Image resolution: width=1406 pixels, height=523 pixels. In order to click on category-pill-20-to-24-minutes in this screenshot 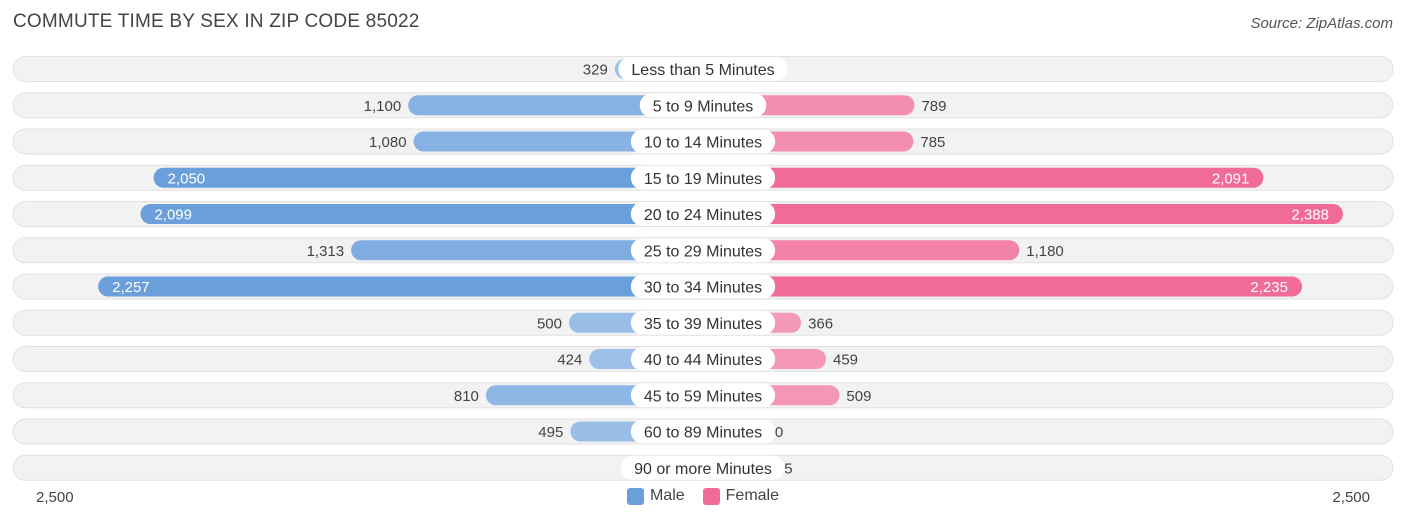, I will do `click(703, 214)`.